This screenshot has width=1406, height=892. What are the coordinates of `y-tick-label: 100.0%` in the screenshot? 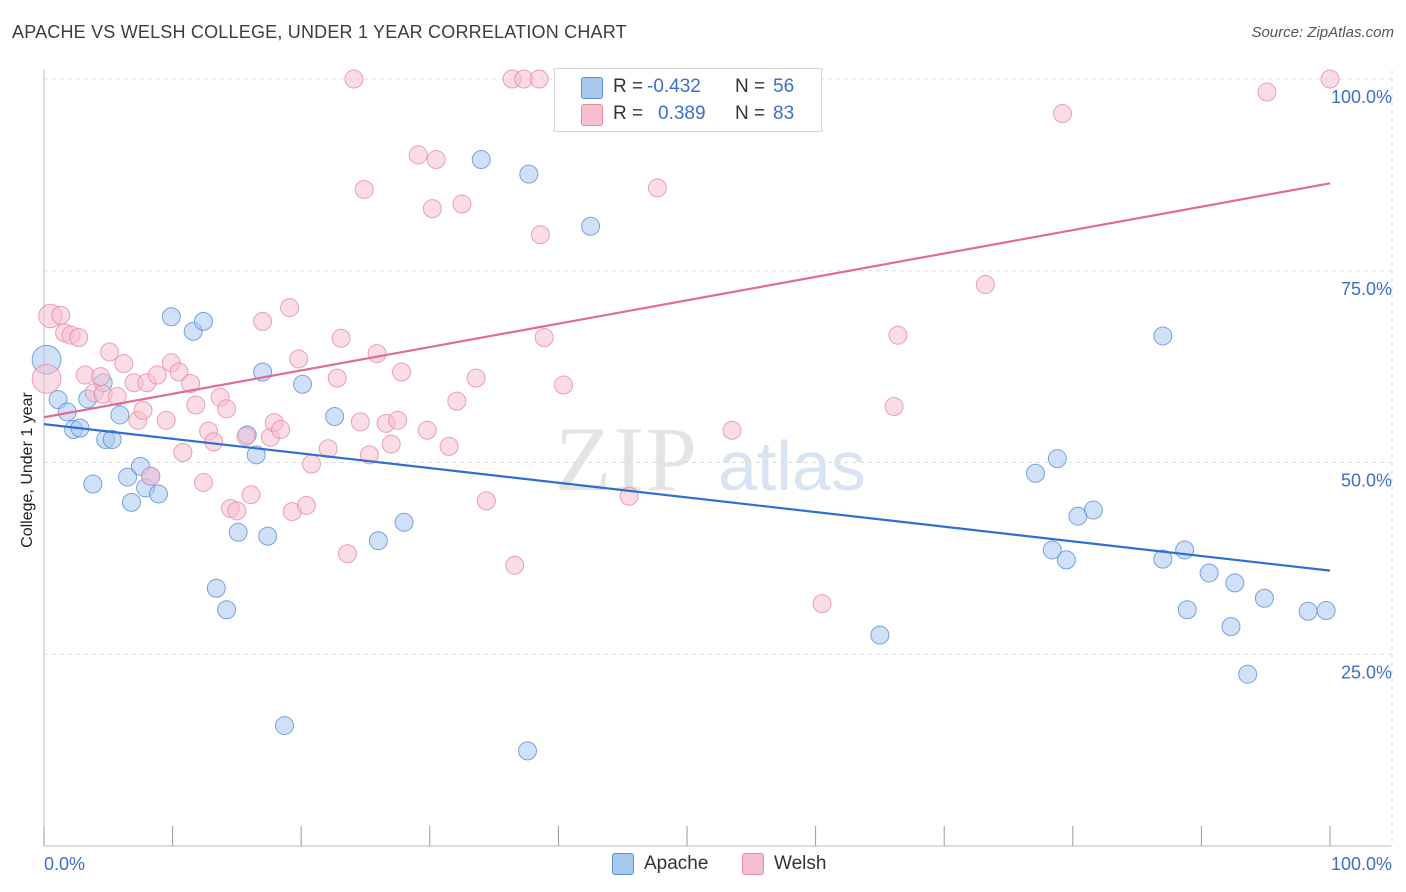 It's located at (1361, 97).